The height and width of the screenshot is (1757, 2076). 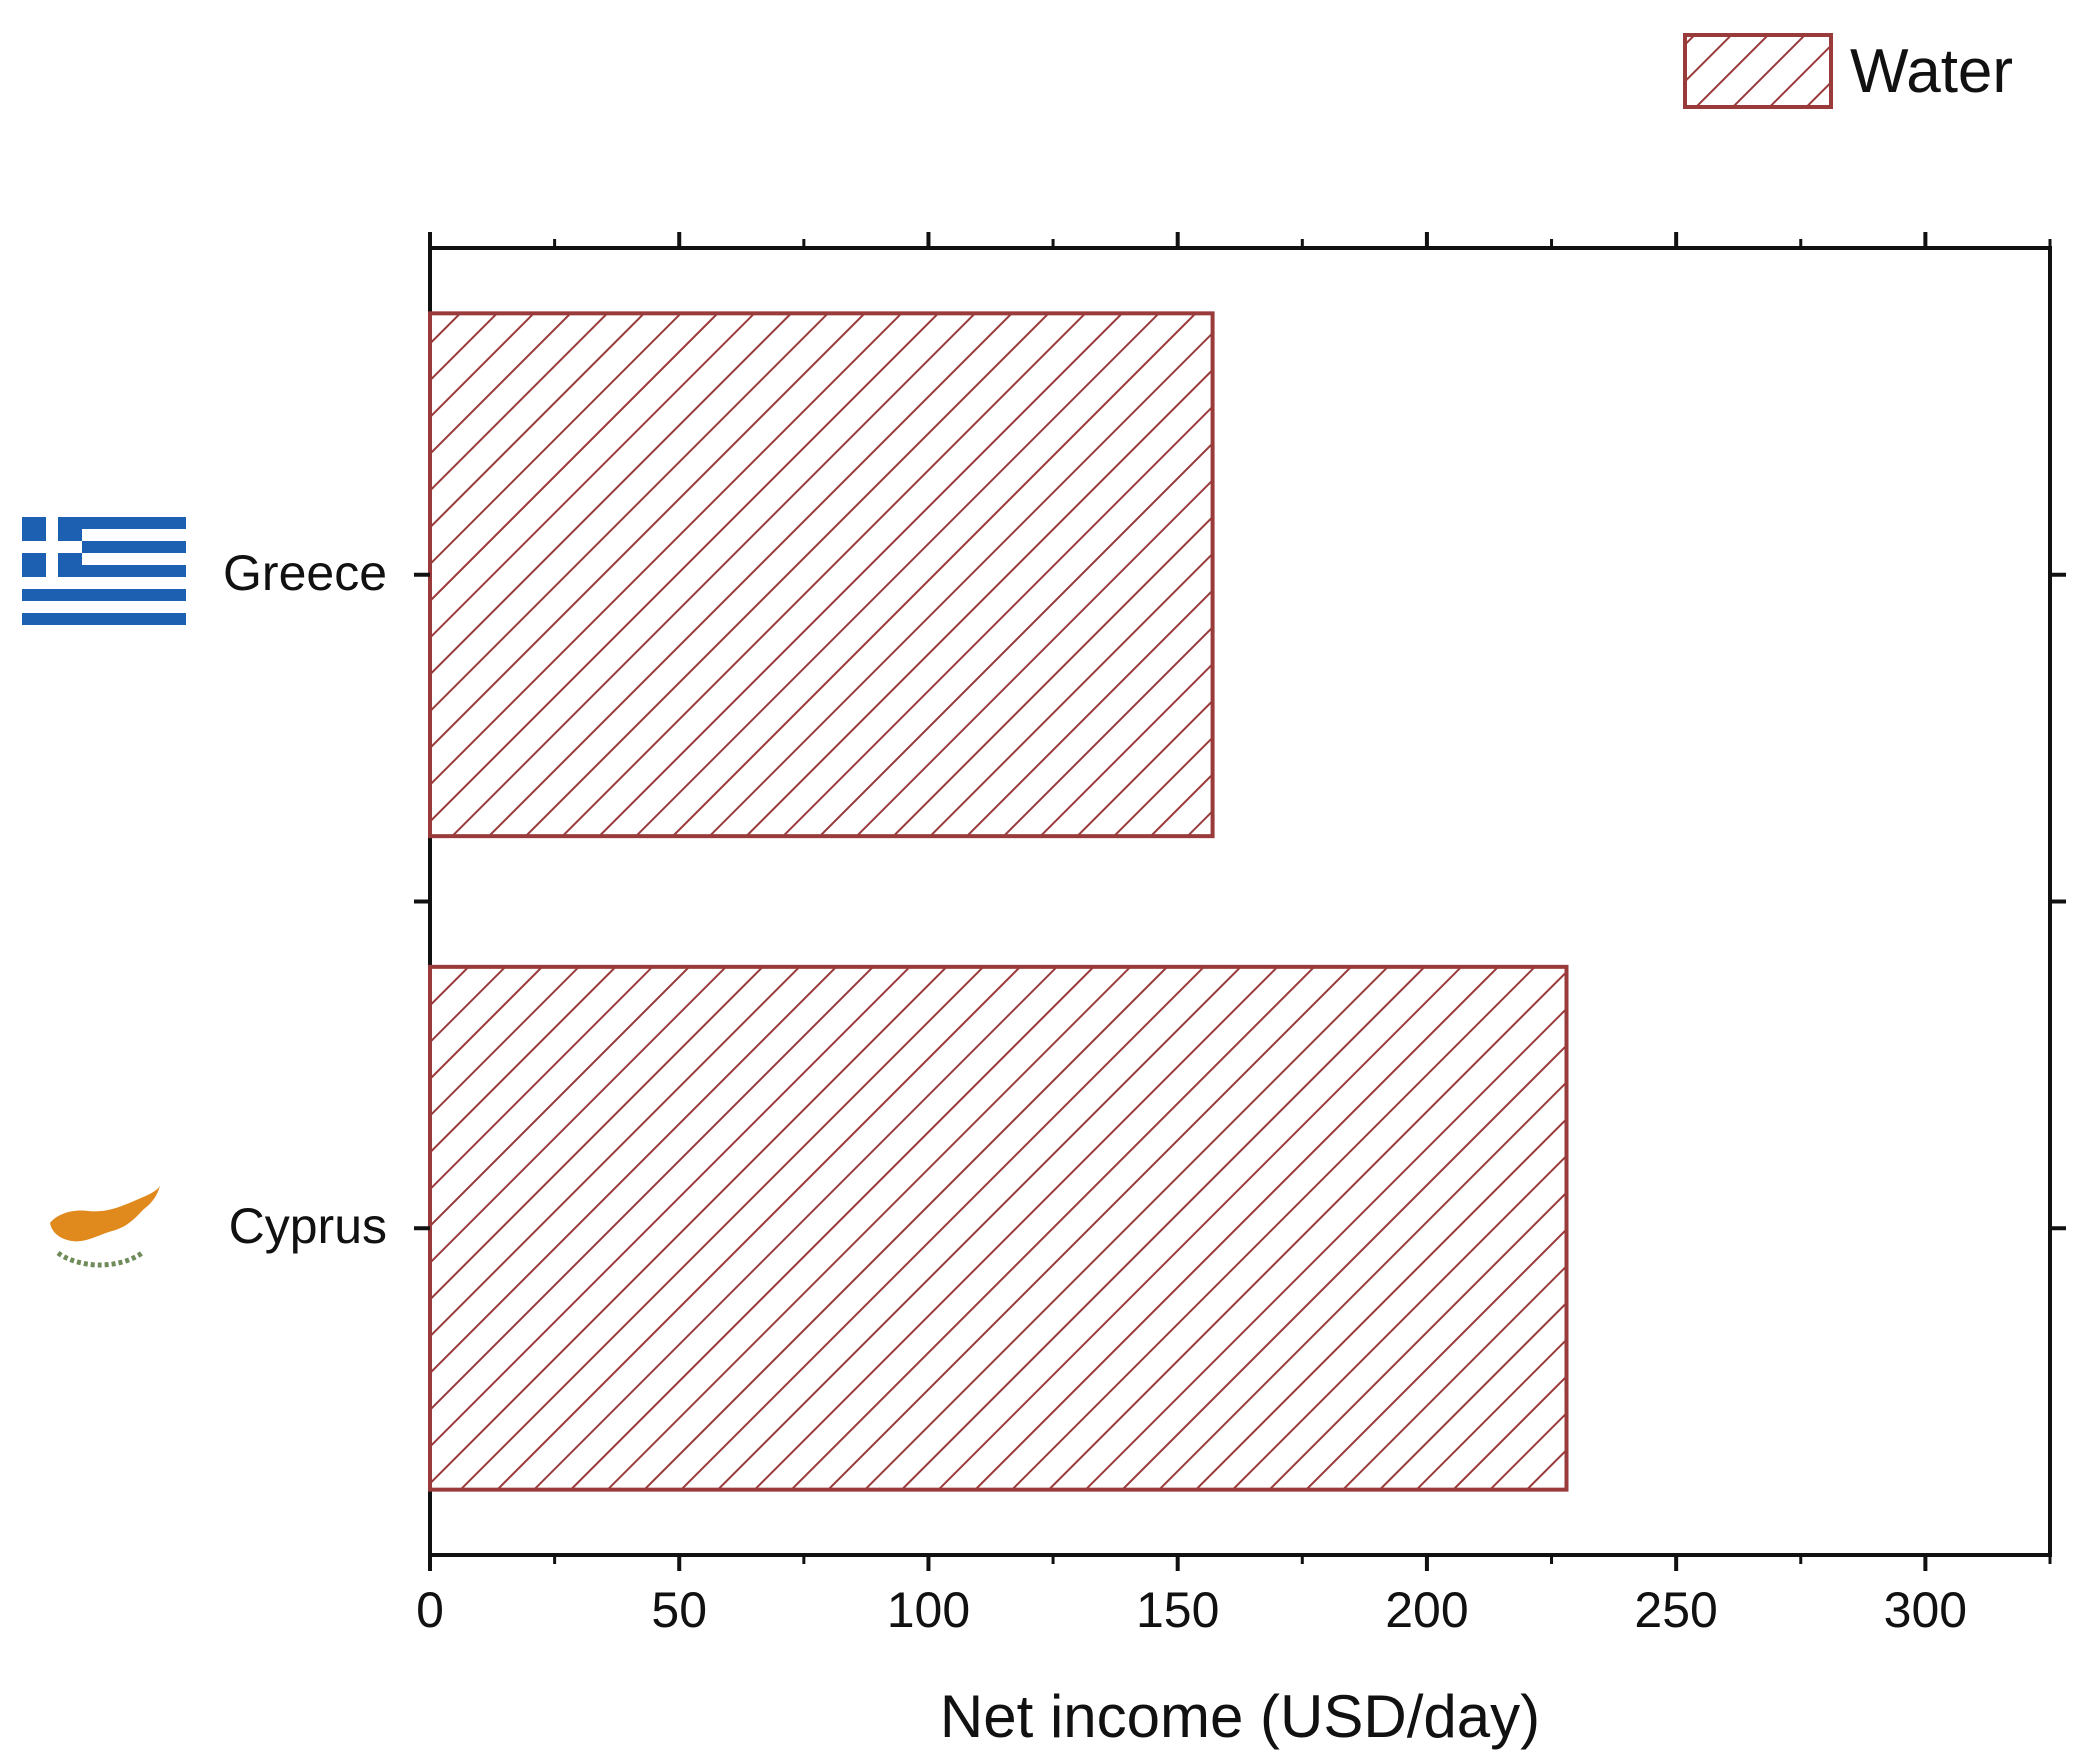 I want to click on legend: Water, so click(x=1848, y=71).